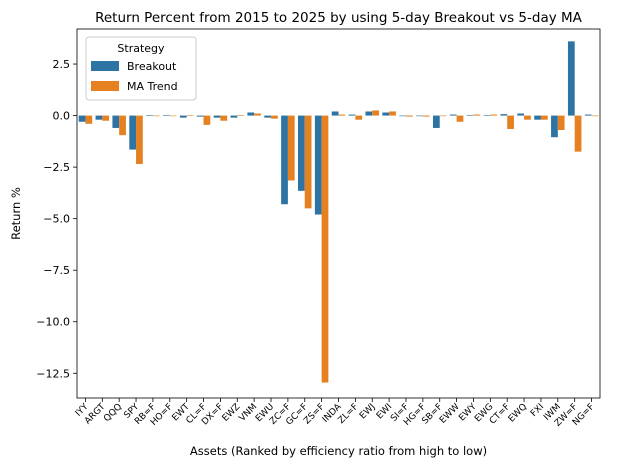 This screenshot has width=637, height=466. What do you see at coordinates (200, 116) in the screenshot?
I see `bar-breakout-CL=F` at bounding box center [200, 116].